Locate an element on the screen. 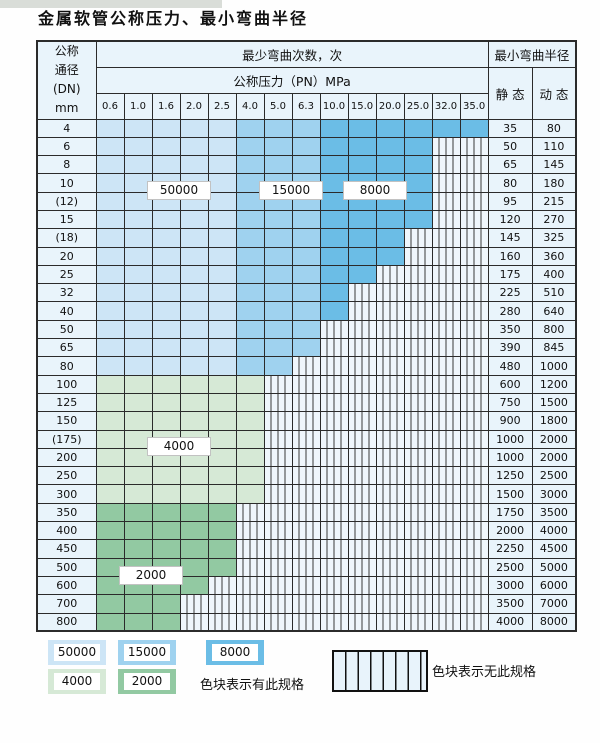 This screenshot has height=743, width=600. pn-value-header: 0.6 is located at coordinates (110, 106).